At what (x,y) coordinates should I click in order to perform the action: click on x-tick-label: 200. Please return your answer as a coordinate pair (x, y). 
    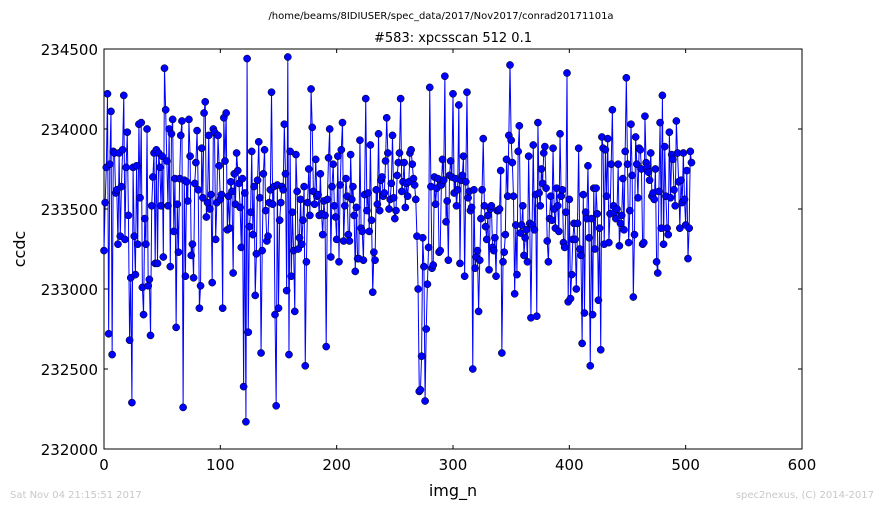
    Looking at the image, I should click on (336, 465).